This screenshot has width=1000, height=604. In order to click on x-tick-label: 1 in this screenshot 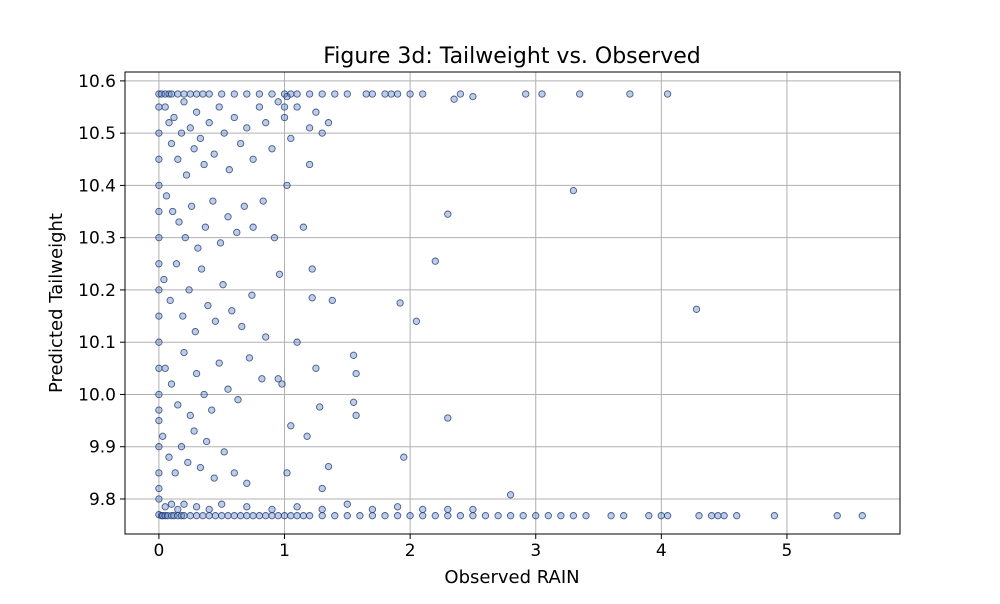, I will do `click(284, 551)`.